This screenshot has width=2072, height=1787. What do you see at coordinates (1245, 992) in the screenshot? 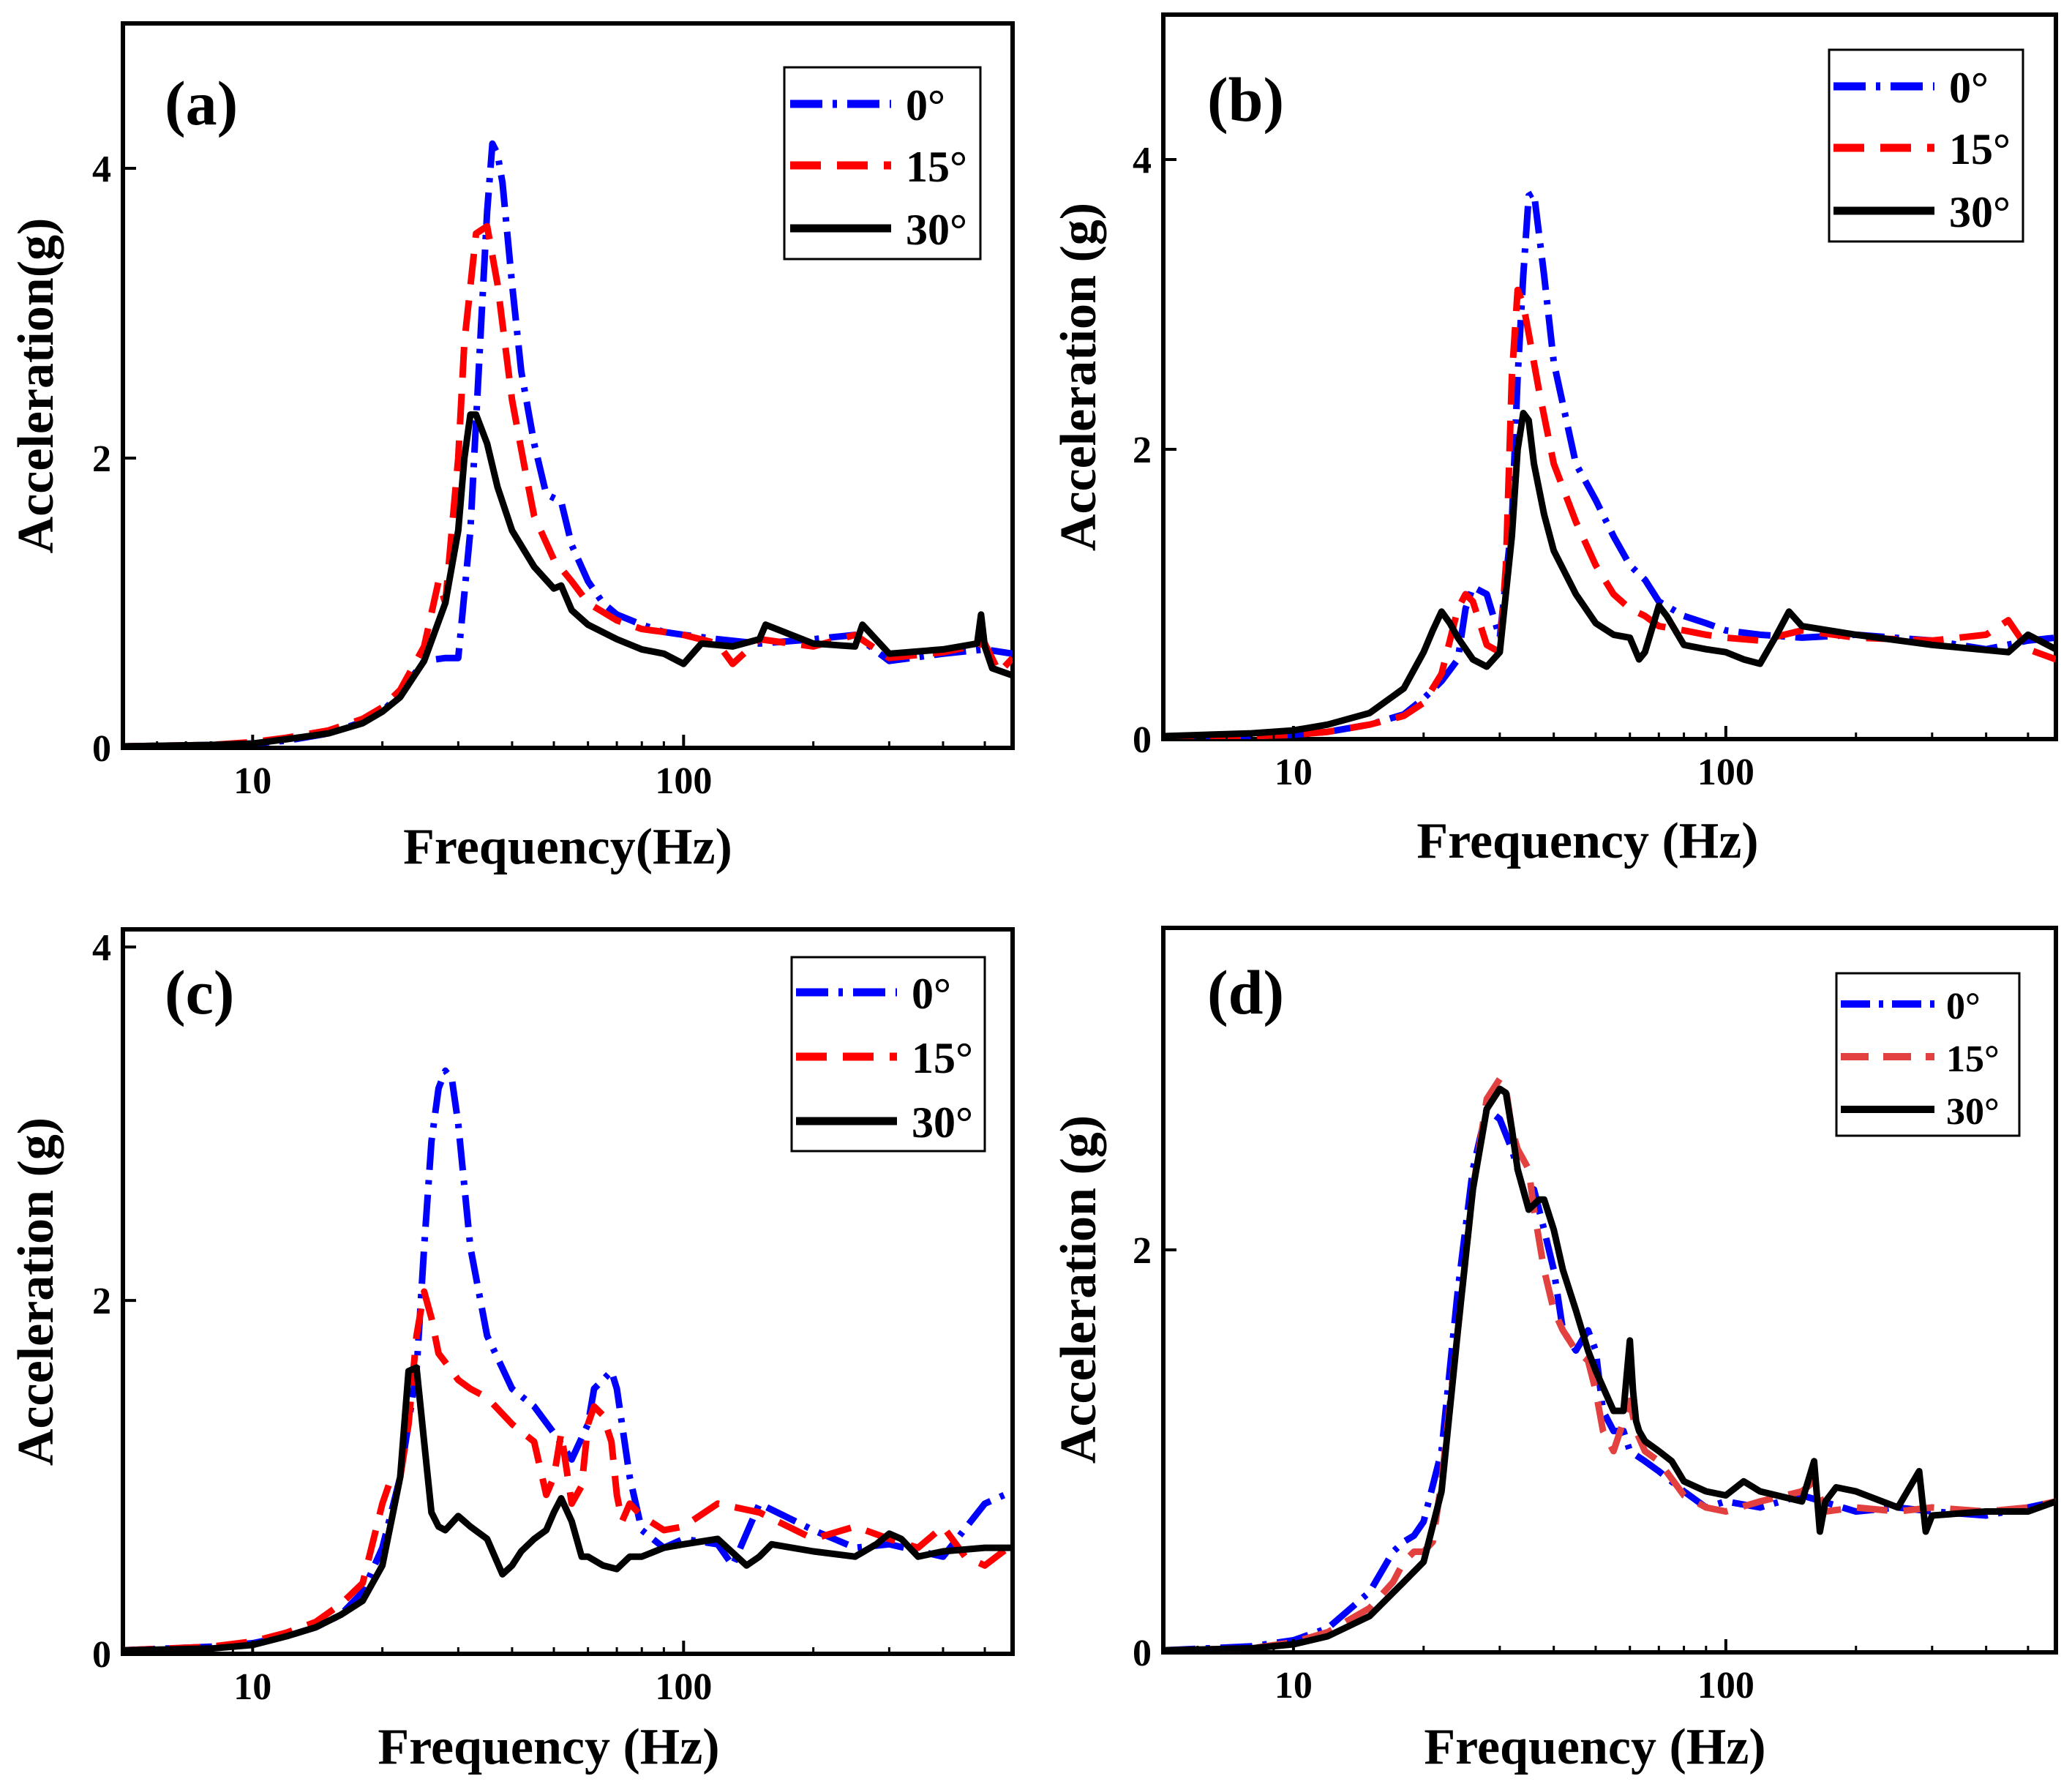
I see `panel-label: (d)` at bounding box center [1245, 992].